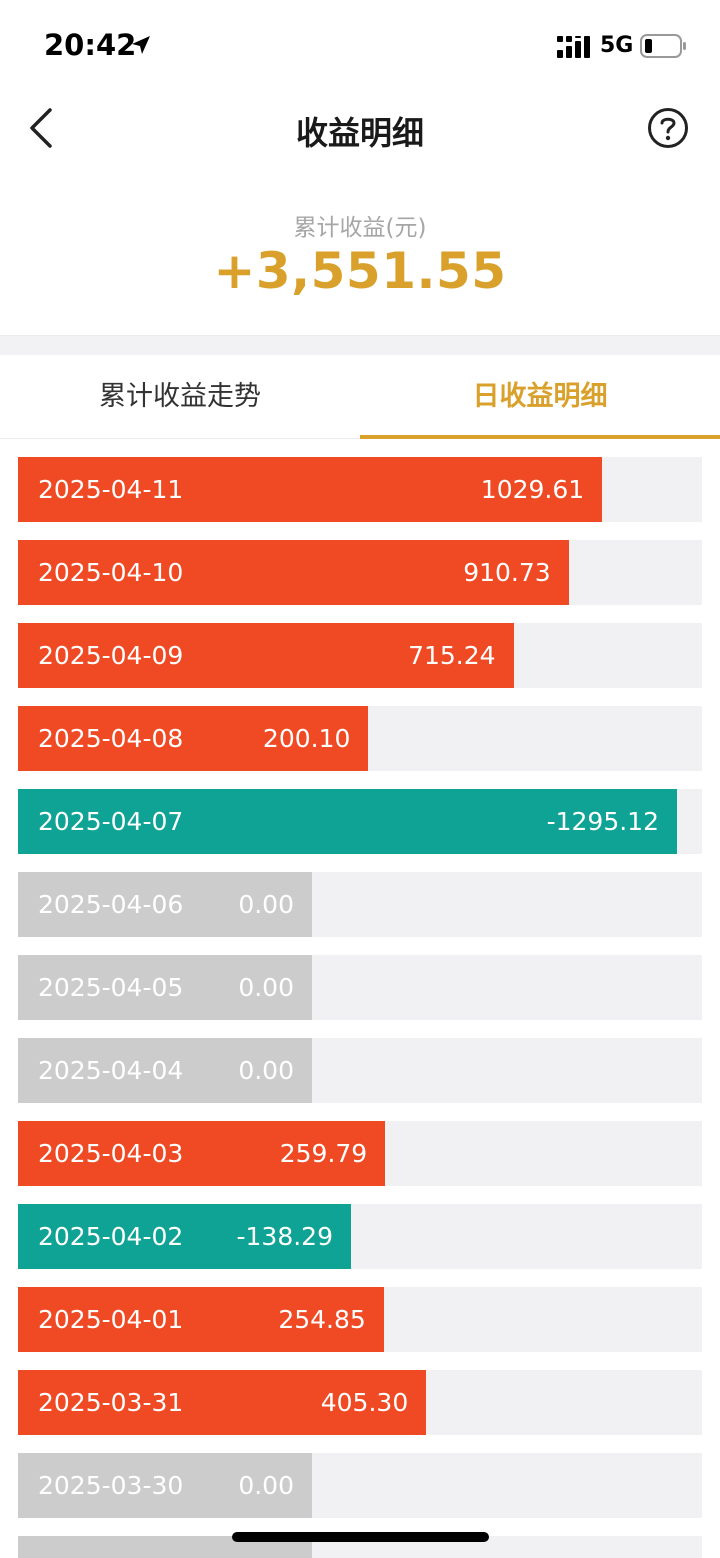 The image size is (720, 1558). What do you see at coordinates (42, 128) in the screenshot?
I see `back-chevron-icon` at bounding box center [42, 128].